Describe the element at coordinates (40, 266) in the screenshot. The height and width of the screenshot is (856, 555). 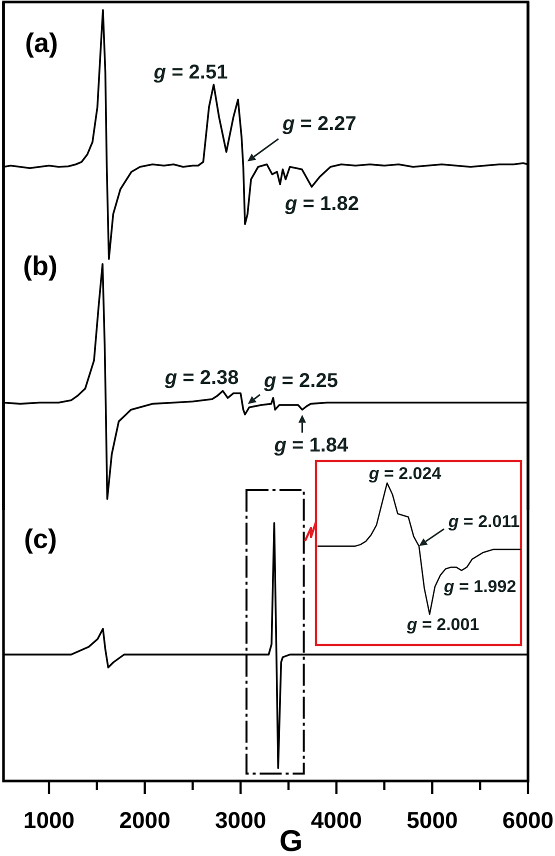
I see `chart-title: (b)` at that location.